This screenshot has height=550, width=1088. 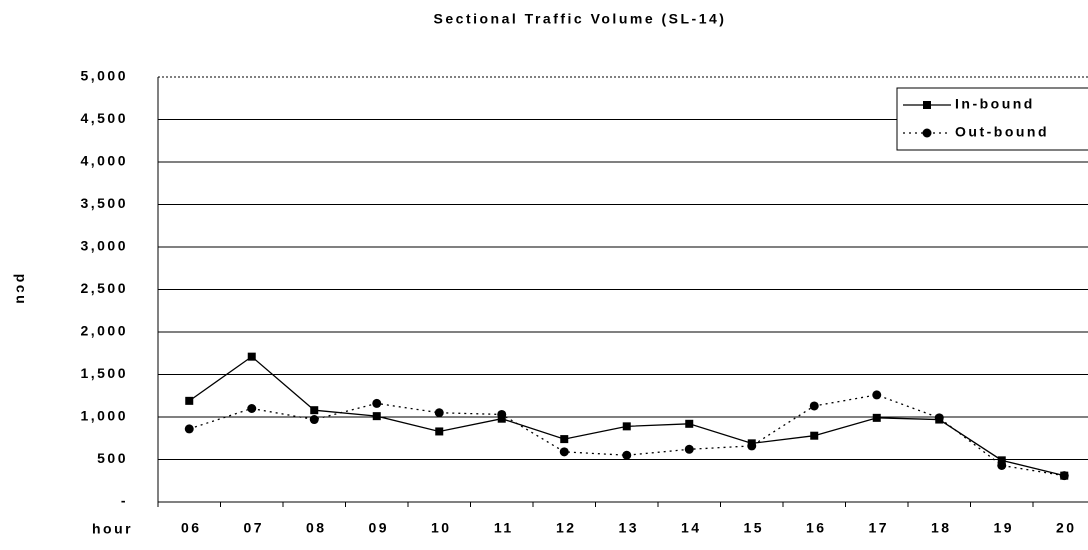 What do you see at coordinates (104, 203) in the screenshot?
I see `y-tick-label: 3,500` at bounding box center [104, 203].